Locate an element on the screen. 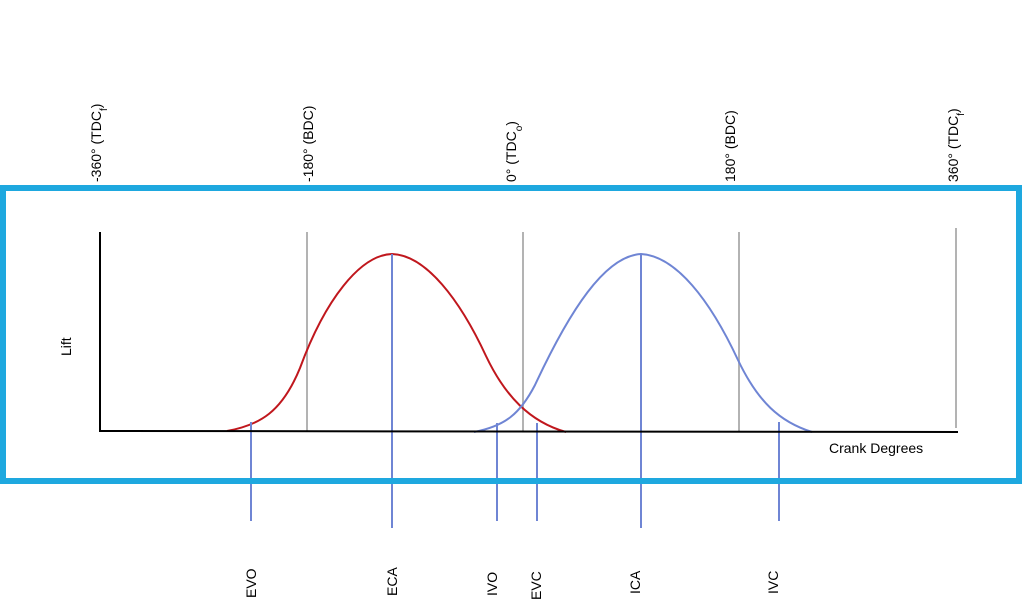 This screenshot has width=1024, height=615. event-label-evc: EVC is located at coordinates (536, 585).